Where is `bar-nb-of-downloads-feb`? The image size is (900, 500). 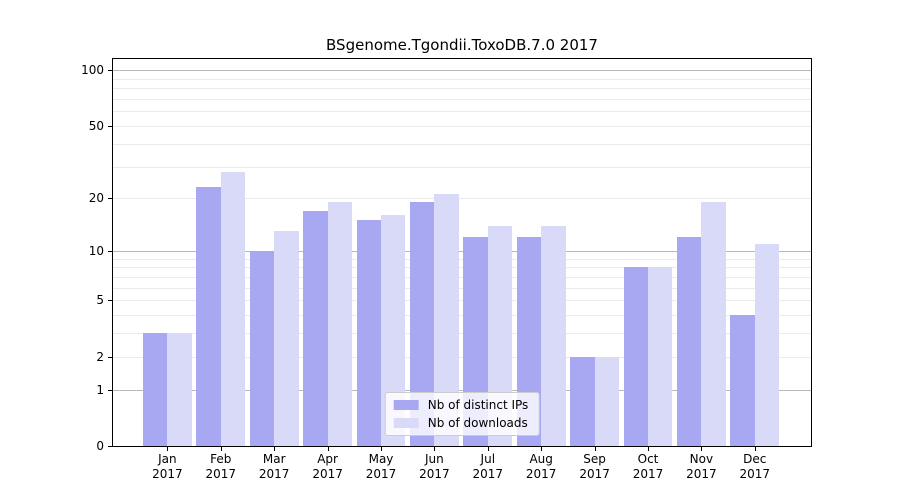
bar-nb-of-downloads-feb is located at coordinates (233, 308).